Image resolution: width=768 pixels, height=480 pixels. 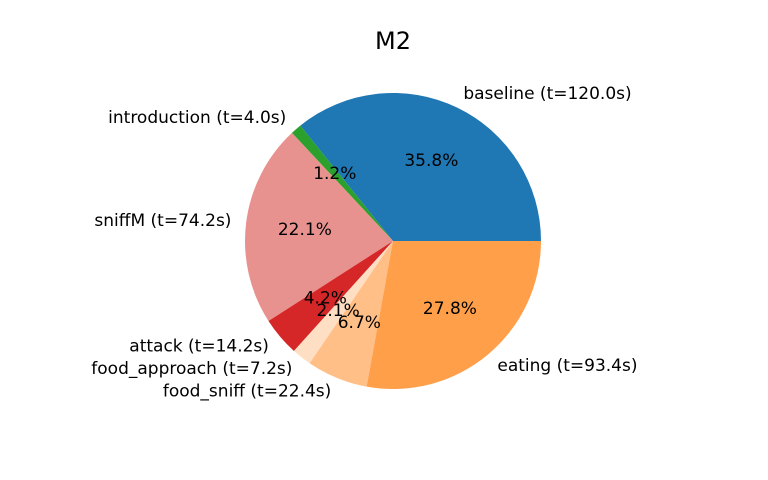 I want to click on pie-slice-eating, so click(x=453, y=315).